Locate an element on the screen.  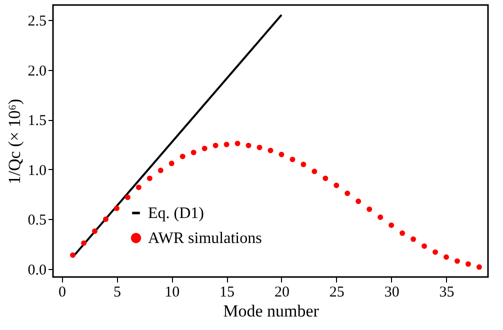
y-tick-label: 0.5 is located at coordinates (37, 220).